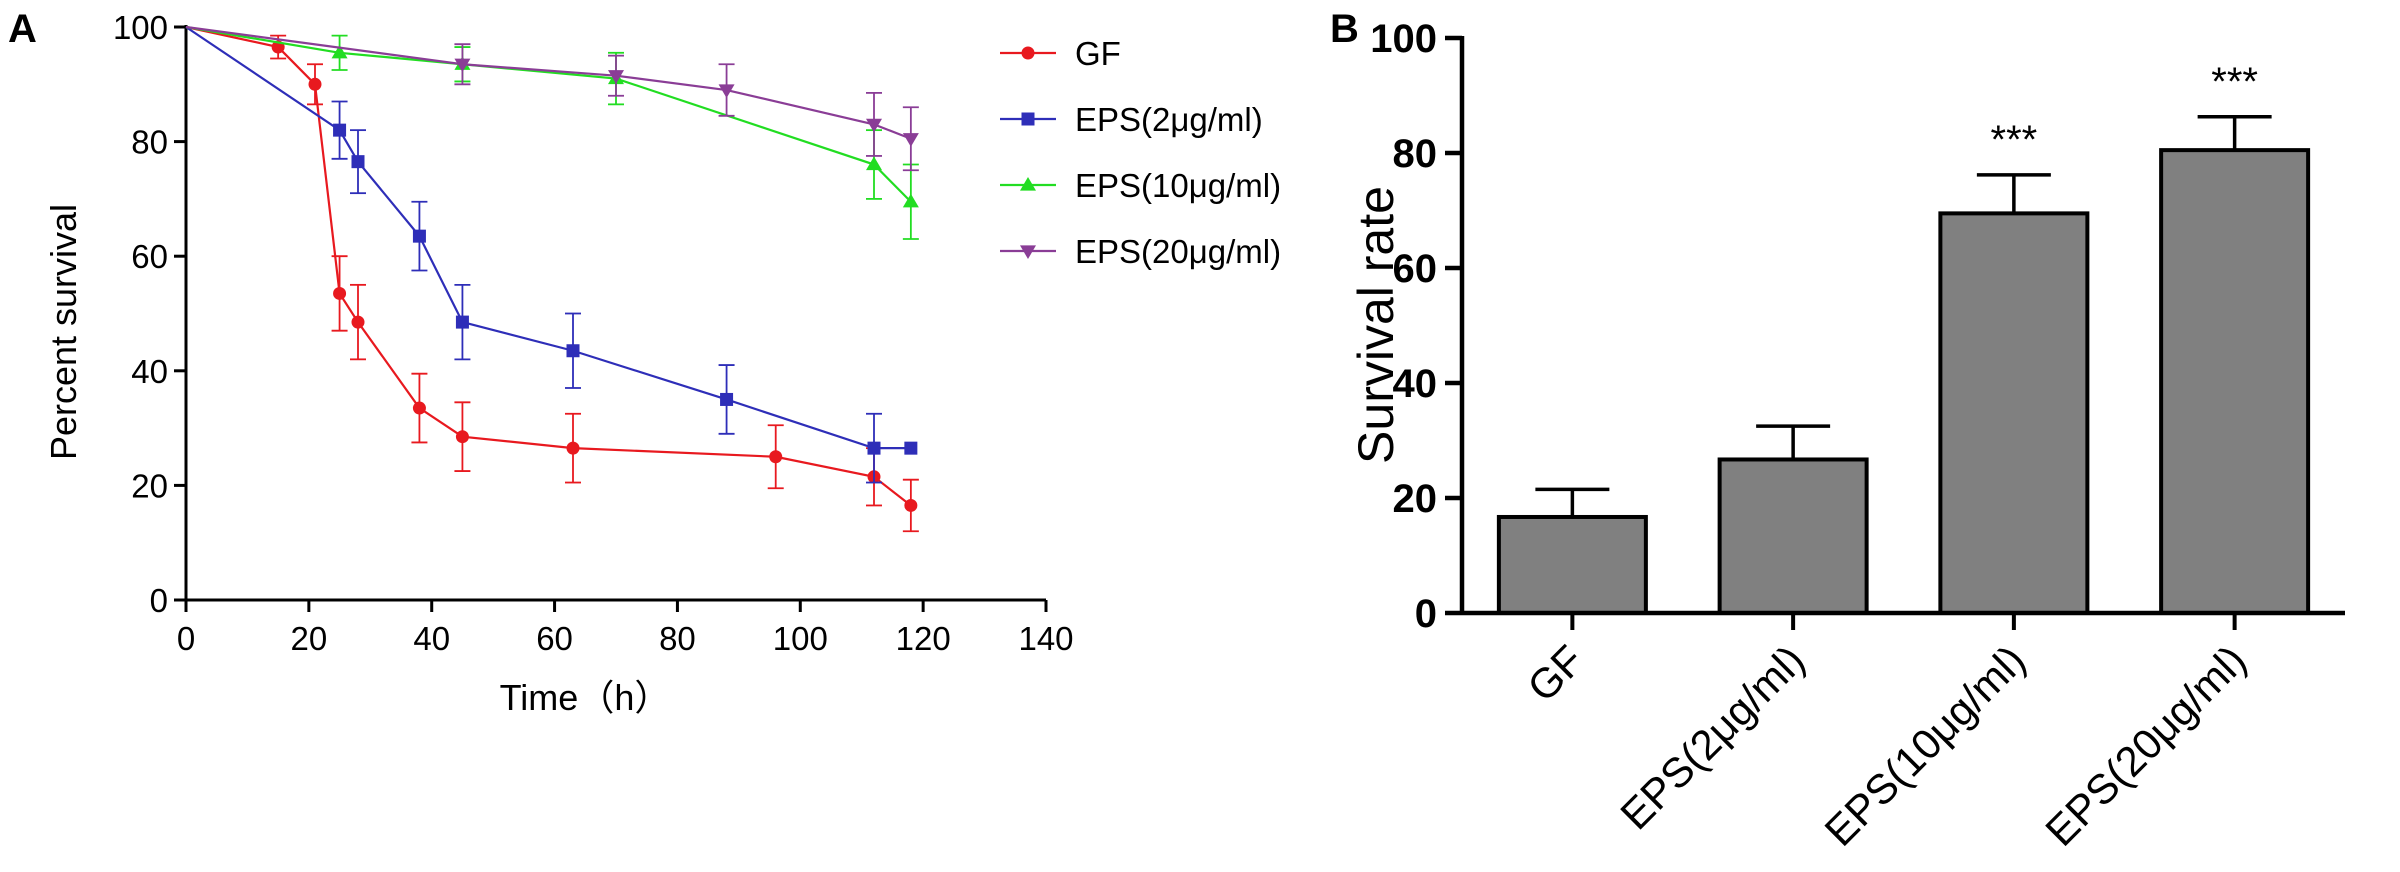  I want to click on legend-label: GF, so click(1098, 53).